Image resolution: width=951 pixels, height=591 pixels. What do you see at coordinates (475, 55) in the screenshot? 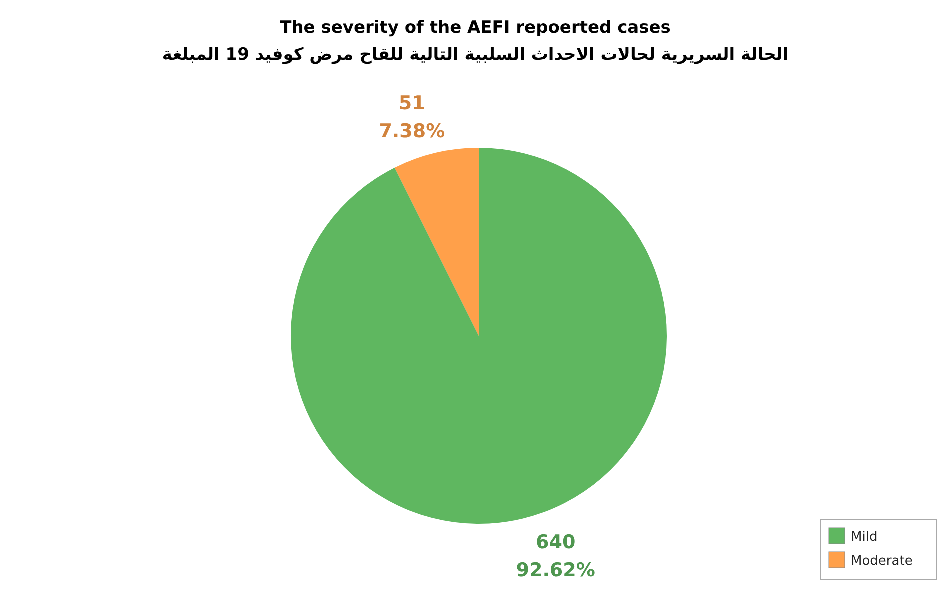
I see `chart-subtitle: الحالة السريرية لحالات الاحداث السلبية التالية للقاح مرض كوفيد 19 المبلغة` at bounding box center [475, 55].